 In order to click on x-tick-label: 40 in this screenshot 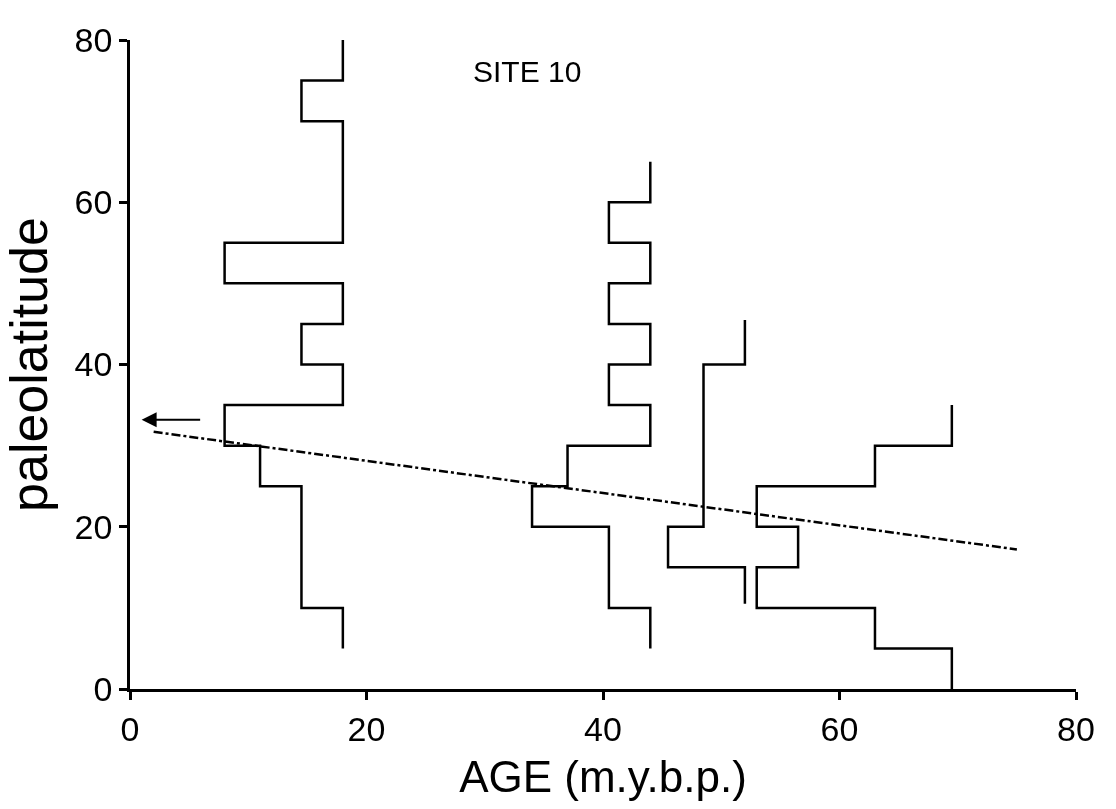, I will do `click(603, 728)`.